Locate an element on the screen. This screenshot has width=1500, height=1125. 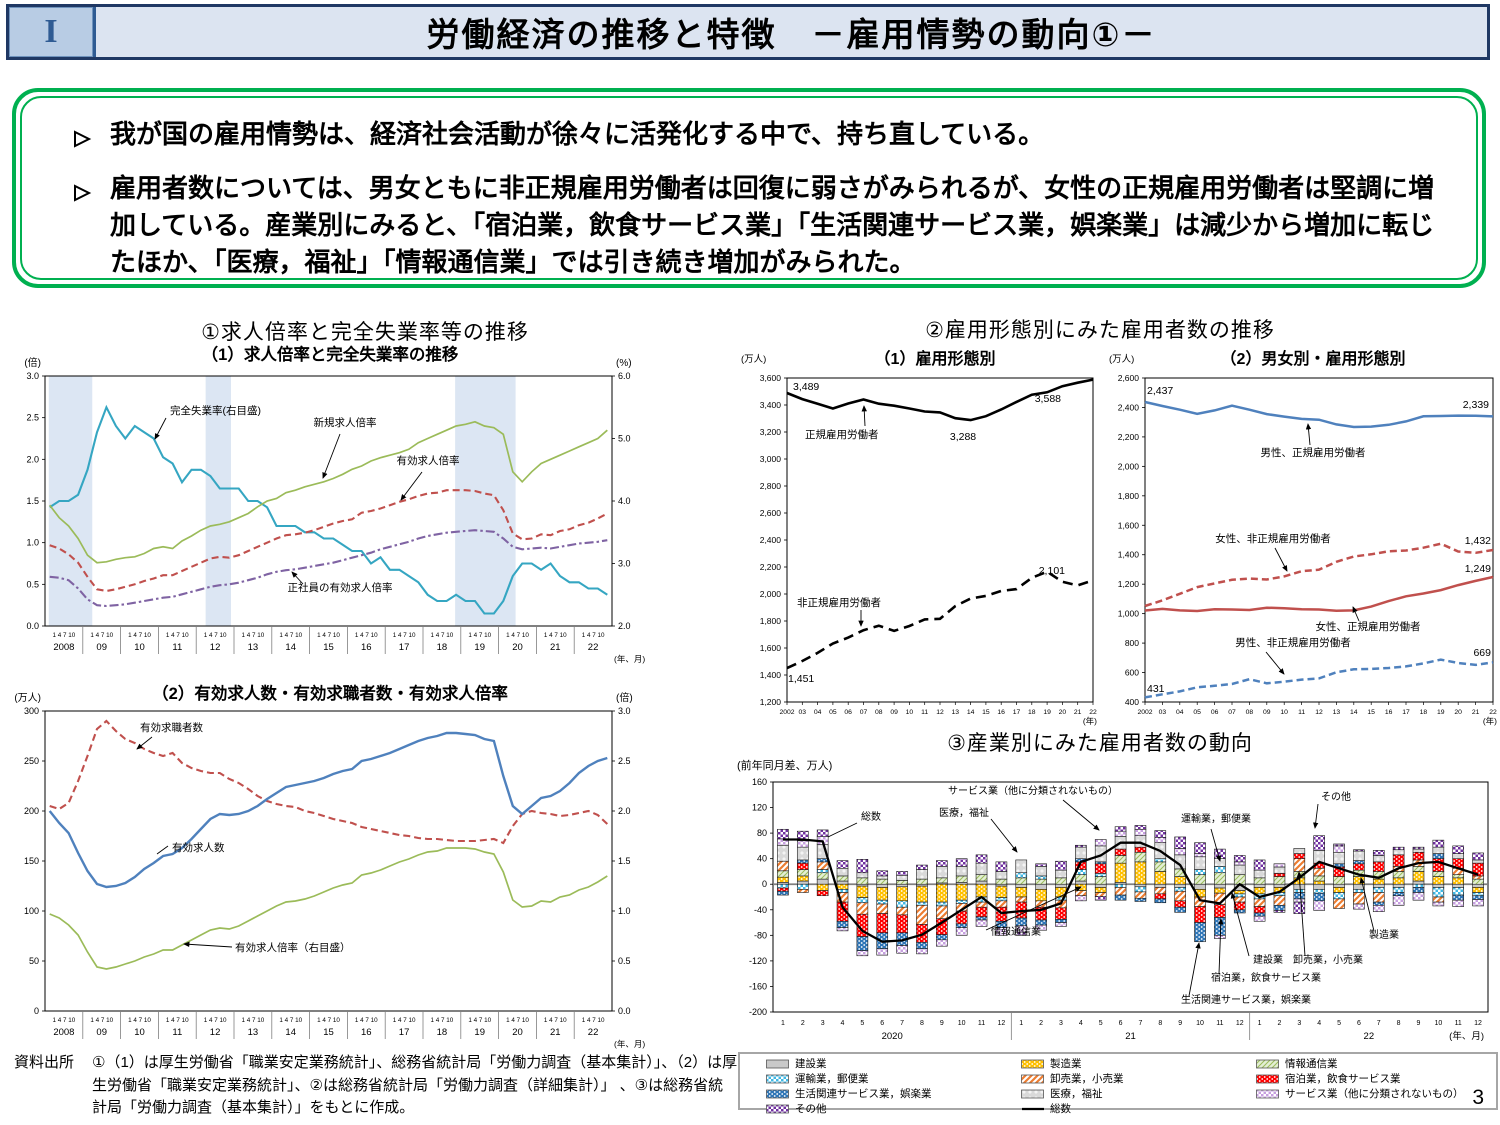
legend-item-iryo: 医療，福祉 is located at coordinates (1138, 1093).